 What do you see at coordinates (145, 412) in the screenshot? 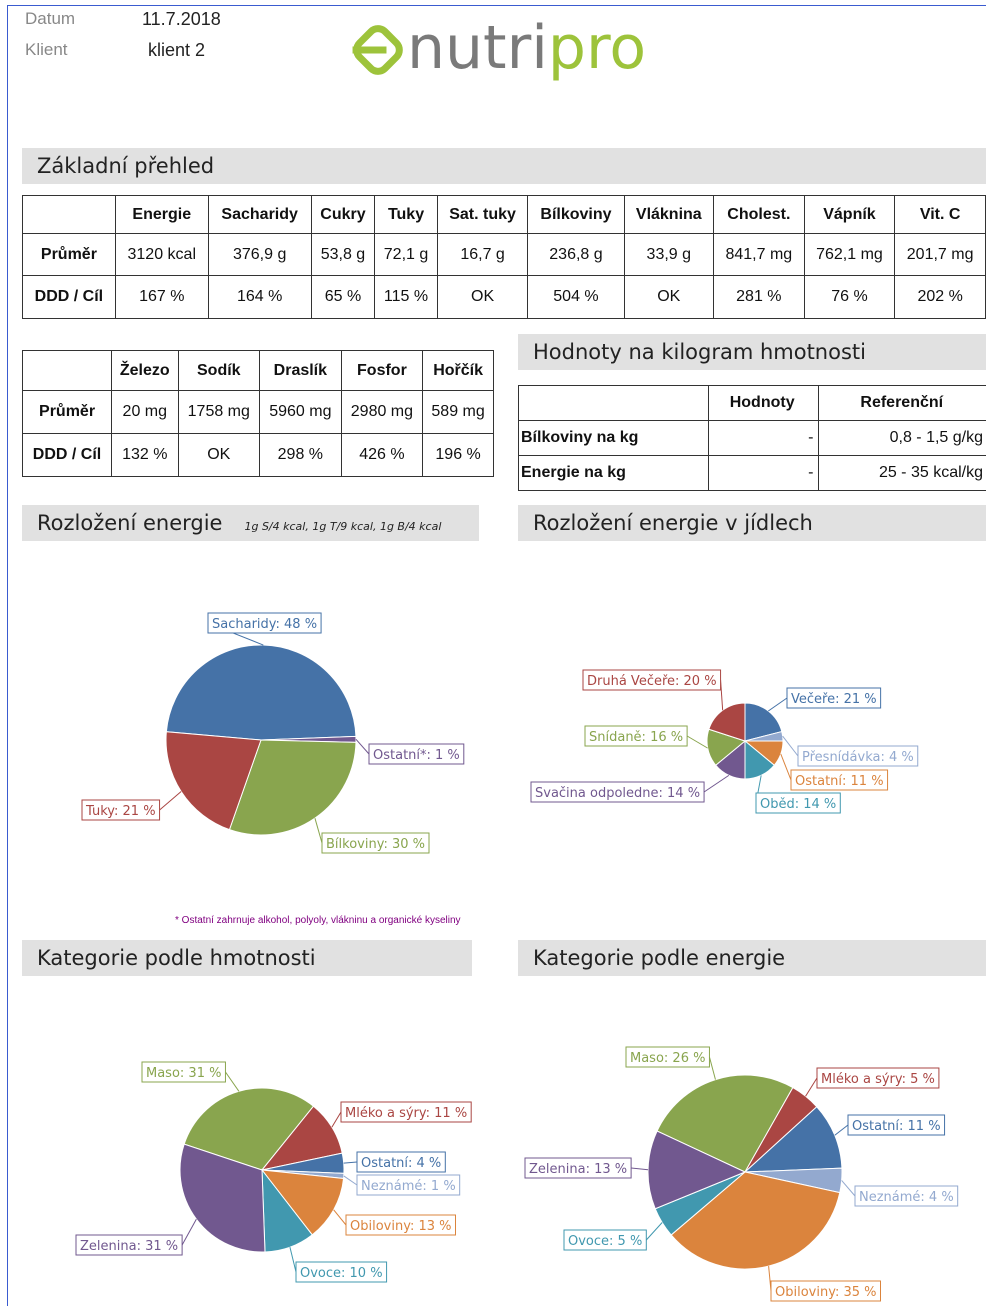
I see `cell: 20 mg` at bounding box center [145, 412].